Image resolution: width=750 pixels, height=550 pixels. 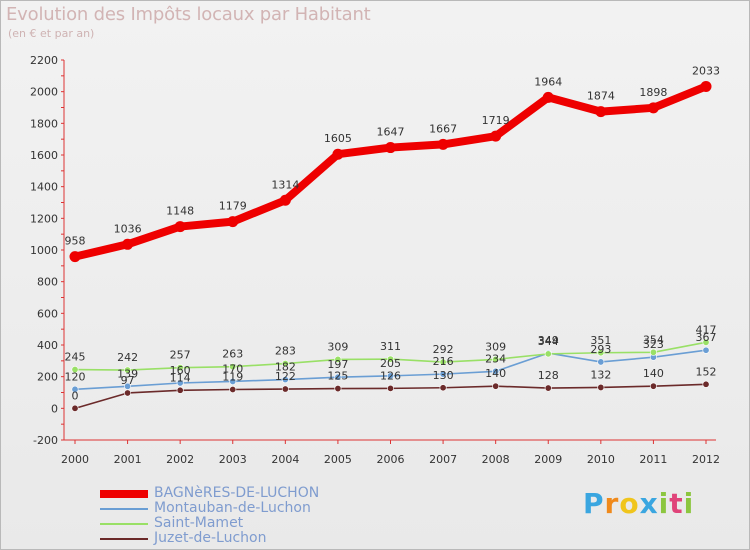 I want to click on x-tick-label: 2008, so click(x=496, y=459).